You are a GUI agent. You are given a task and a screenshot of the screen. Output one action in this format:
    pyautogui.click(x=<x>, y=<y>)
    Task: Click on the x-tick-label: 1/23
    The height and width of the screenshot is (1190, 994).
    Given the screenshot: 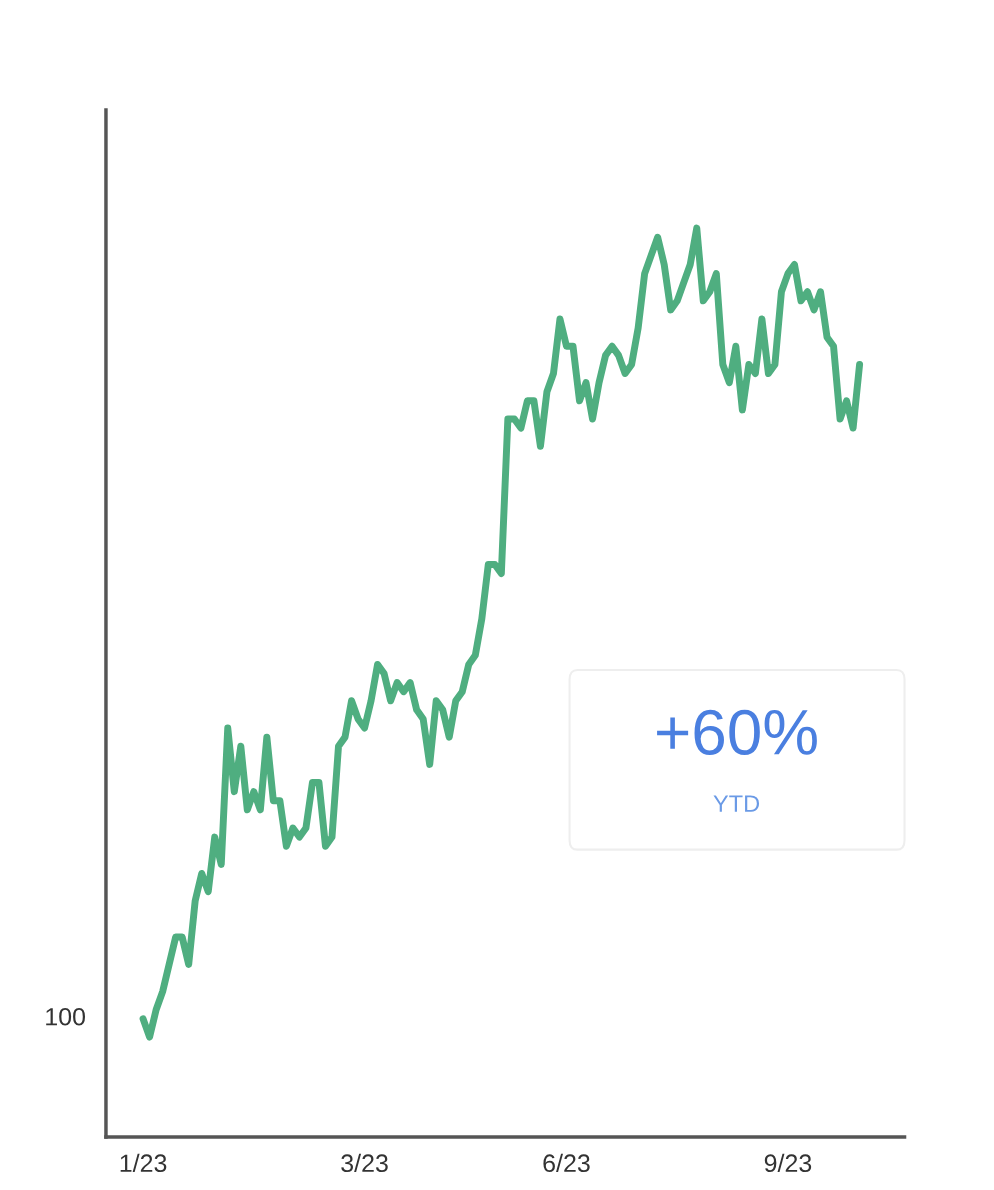 What is the action you would take?
    pyautogui.click(x=143, y=1163)
    